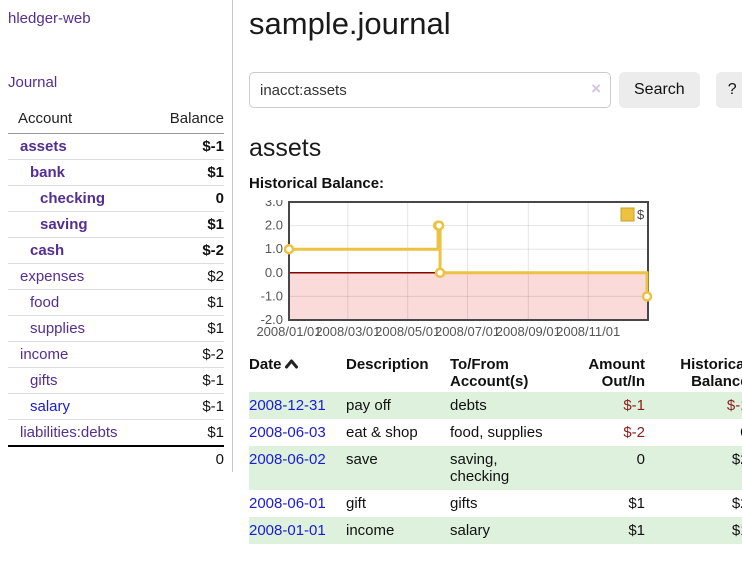 This screenshot has width=742, height=582. I want to click on svg-text: 2008/03/01, so click(347, 331).